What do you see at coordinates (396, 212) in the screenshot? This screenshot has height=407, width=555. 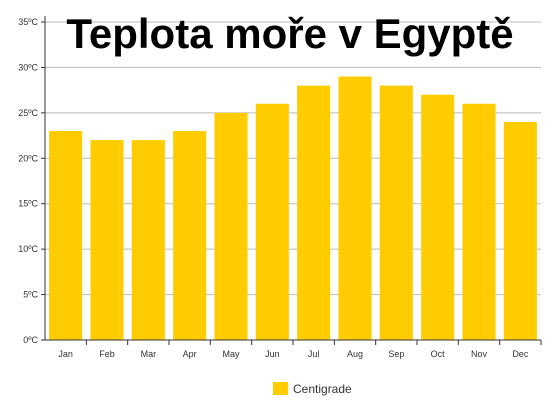 I see `bar-sep` at bounding box center [396, 212].